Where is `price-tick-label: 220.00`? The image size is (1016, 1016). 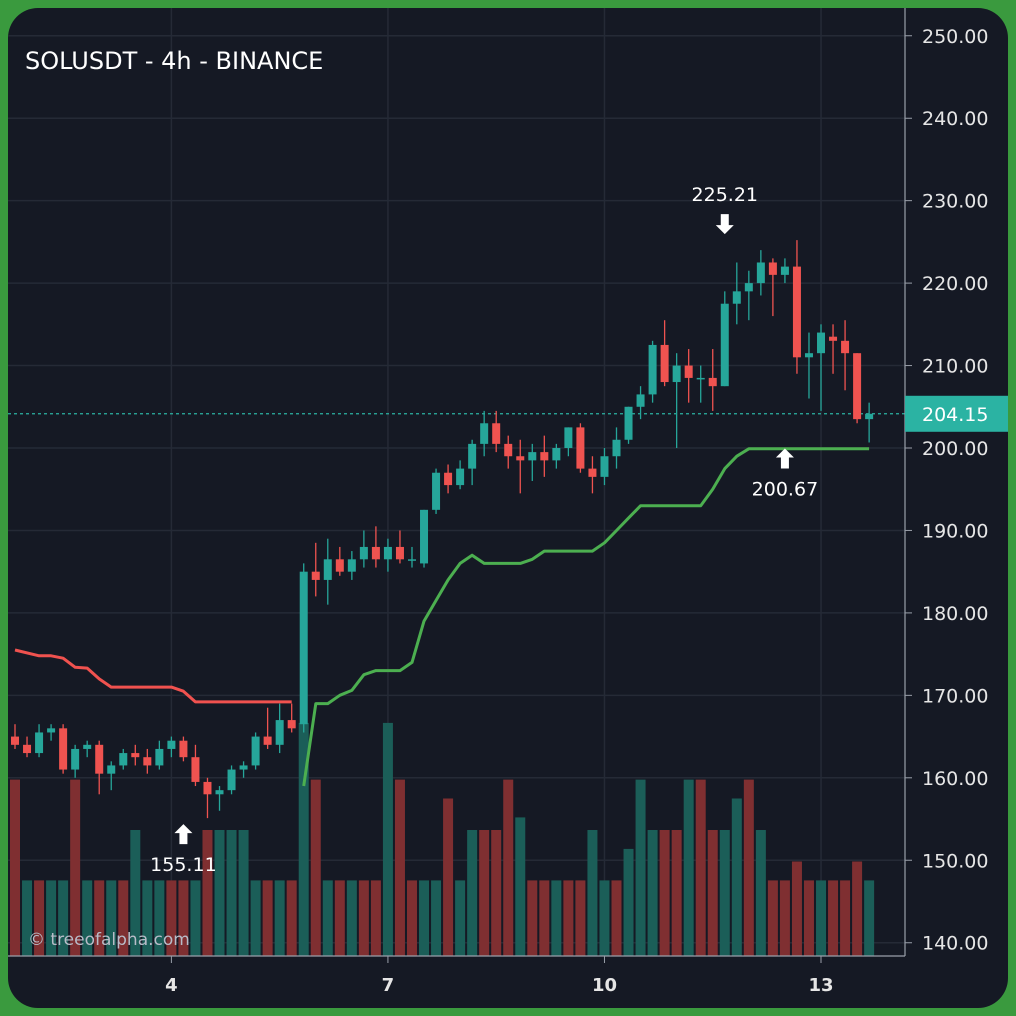
price-tick-label: 220.00 is located at coordinates (955, 284).